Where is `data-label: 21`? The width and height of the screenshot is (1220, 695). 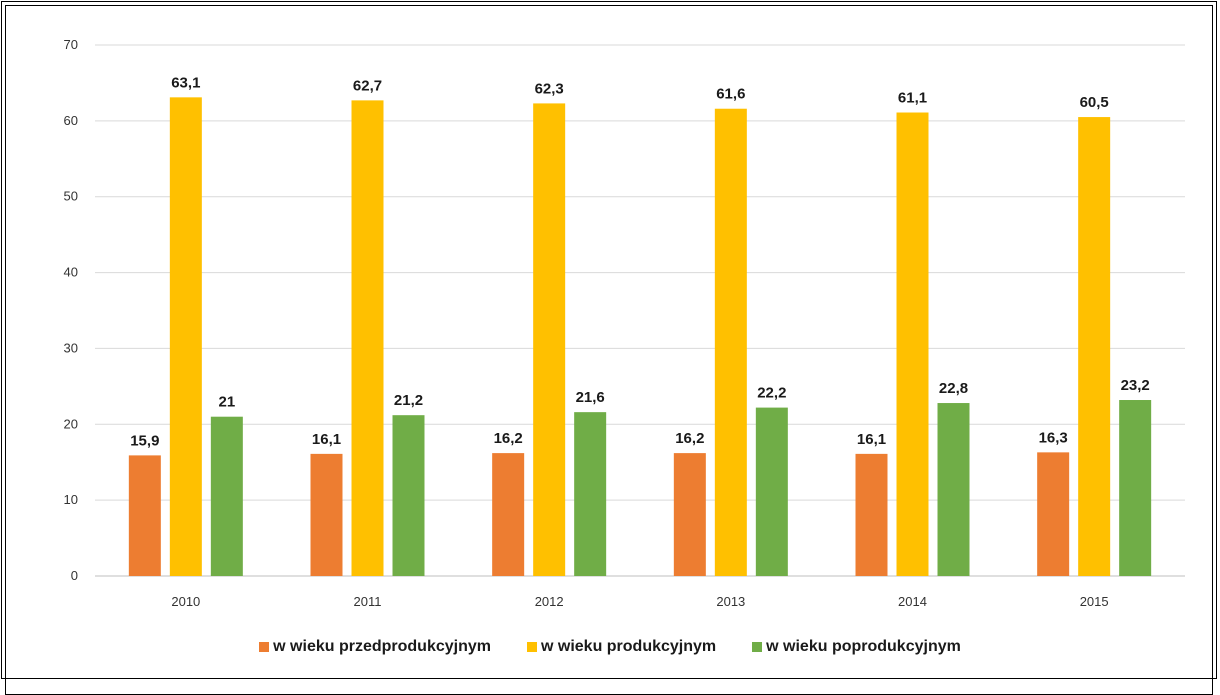
data-label: 21 is located at coordinates (226, 402).